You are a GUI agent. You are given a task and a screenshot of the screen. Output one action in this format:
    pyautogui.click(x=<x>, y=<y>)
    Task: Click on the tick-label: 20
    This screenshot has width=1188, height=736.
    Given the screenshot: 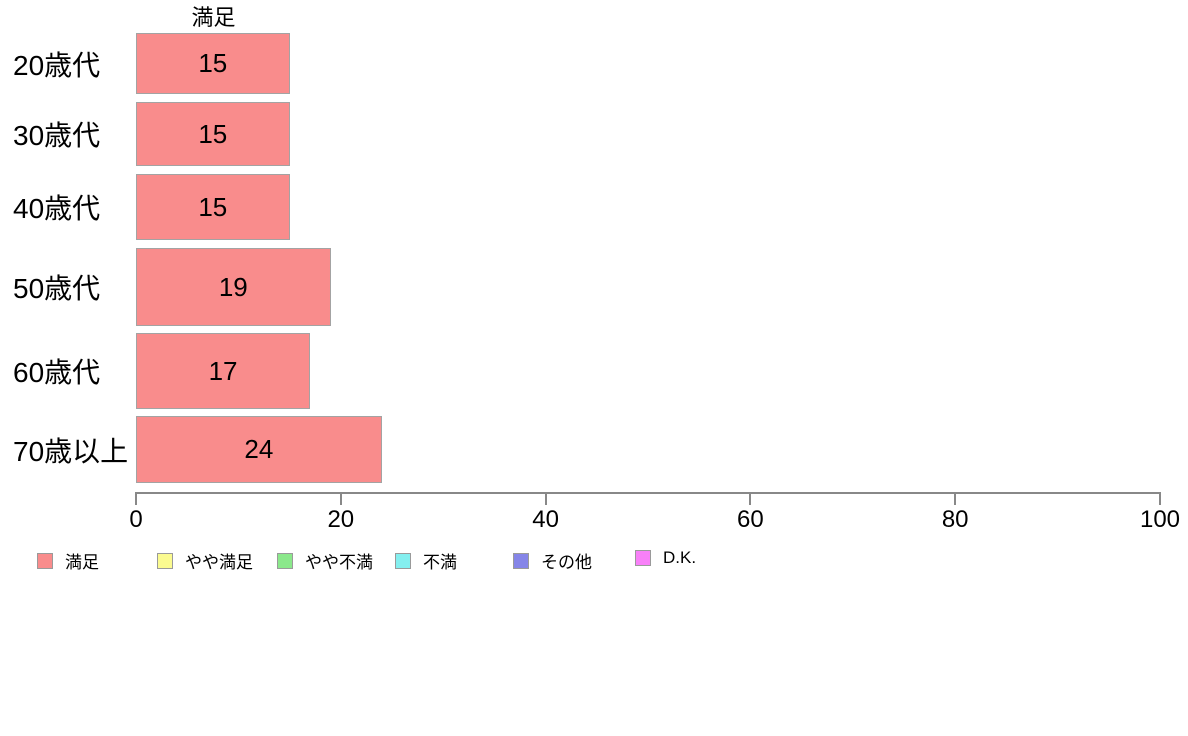 What is the action you would take?
    pyautogui.click(x=341, y=519)
    